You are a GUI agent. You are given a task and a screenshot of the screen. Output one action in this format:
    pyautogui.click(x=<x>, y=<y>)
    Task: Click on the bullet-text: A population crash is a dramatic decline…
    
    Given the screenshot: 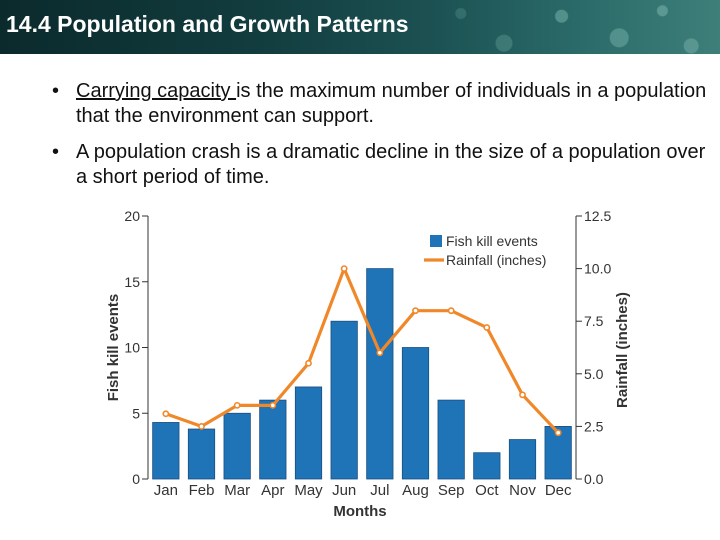 What is the action you would take?
    pyautogui.click(x=391, y=164)
    